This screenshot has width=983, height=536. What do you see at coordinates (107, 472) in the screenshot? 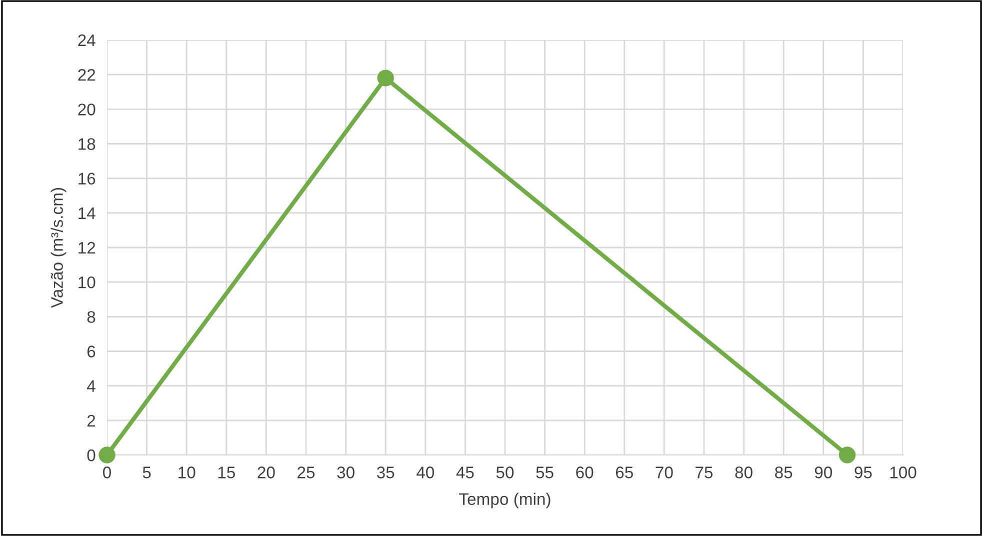
I see `x-tick-label: 0` at bounding box center [107, 472].